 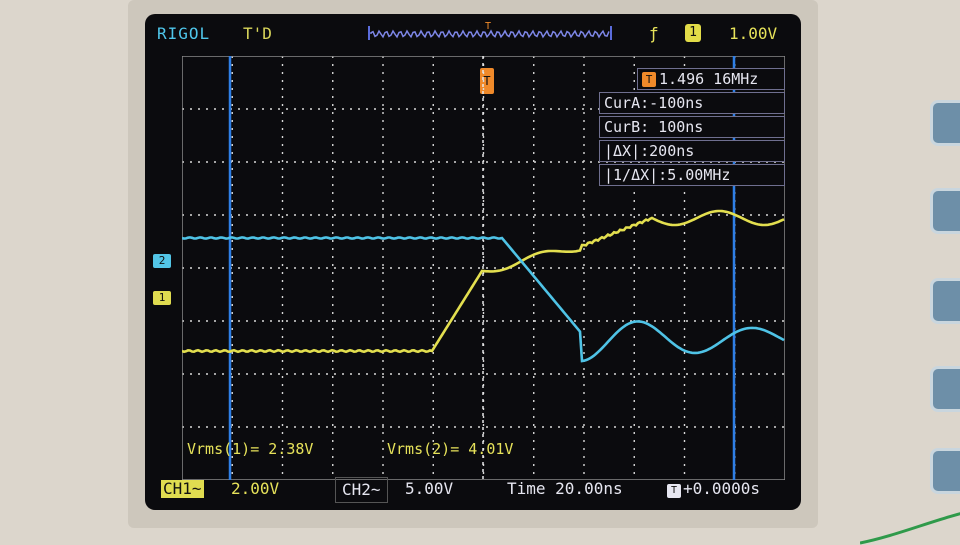 What do you see at coordinates (361, 490) in the screenshot?
I see `ch2-label: CH2~` at bounding box center [361, 490].